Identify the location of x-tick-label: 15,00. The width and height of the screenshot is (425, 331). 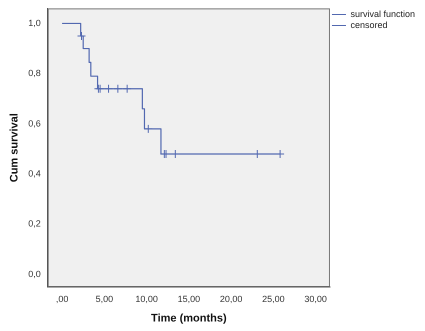
(189, 299).